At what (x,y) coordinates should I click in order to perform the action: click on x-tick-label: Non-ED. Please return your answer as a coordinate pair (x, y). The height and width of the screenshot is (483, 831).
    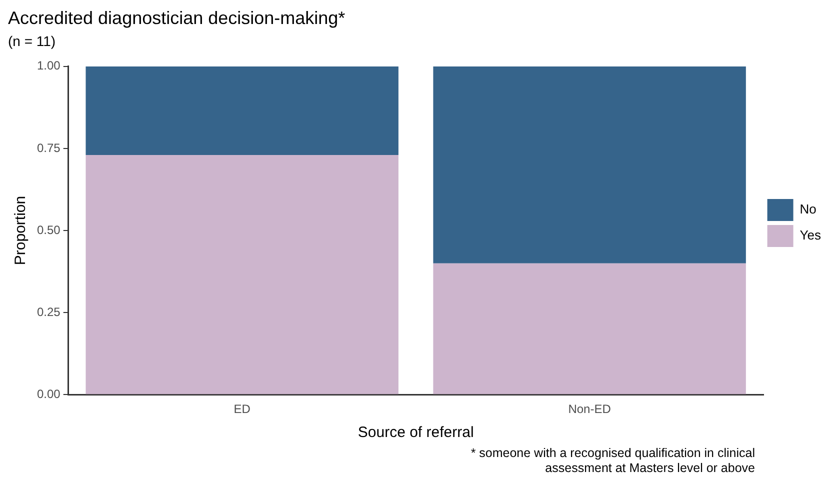
    Looking at the image, I should click on (590, 409).